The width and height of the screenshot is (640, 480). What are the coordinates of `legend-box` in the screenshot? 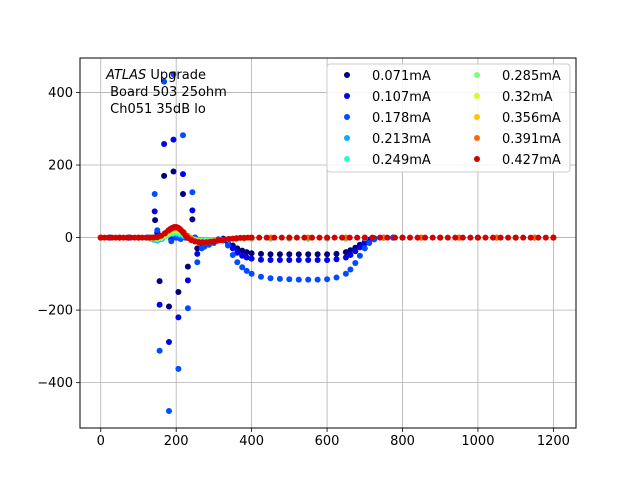 It's located at (448, 118).